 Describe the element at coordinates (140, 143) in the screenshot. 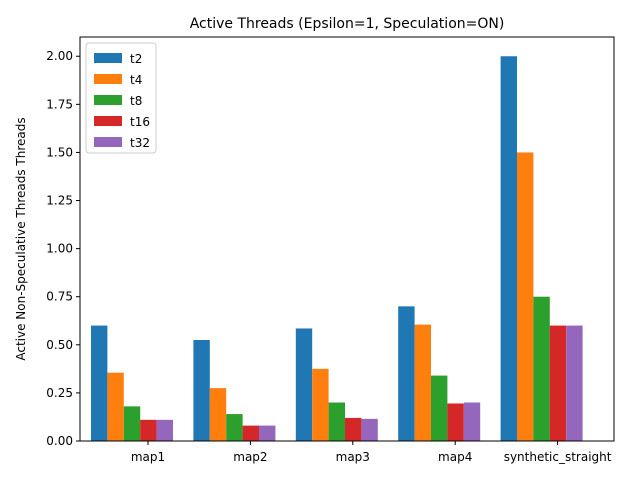

I see `legend-label-t32: t32` at that location.